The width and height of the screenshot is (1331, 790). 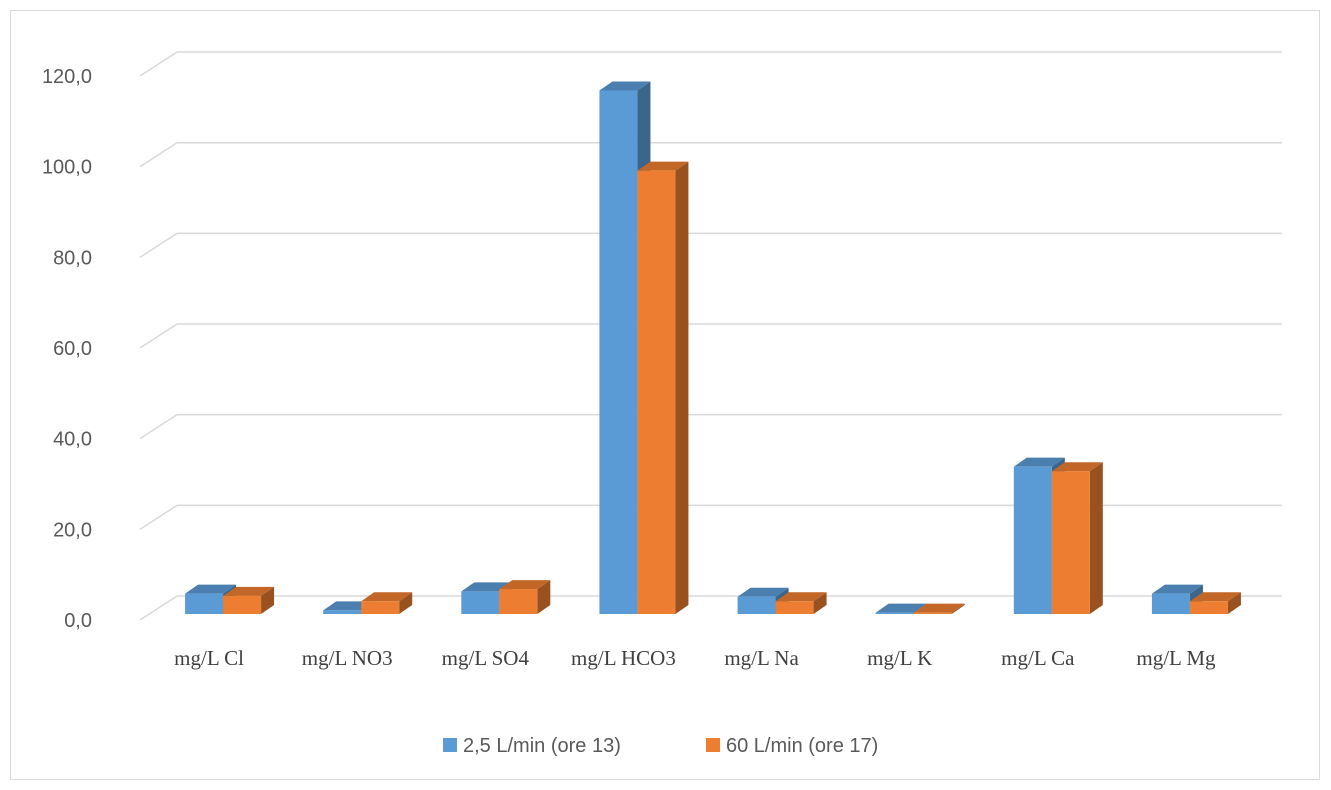 What do you see at coordinates (209, 658) in the screenshot?
I see `x-tick-label: mg/L Cl` at bounding box center [209, 658].